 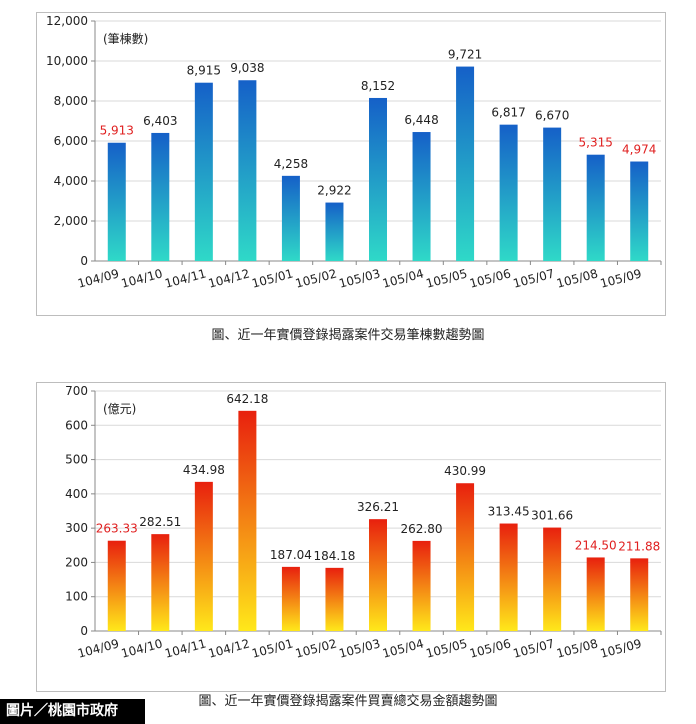 What do you see at coordinates (596, 143) in the screenshot?
I see `data-label: 5,315` at bounding box center [596, 143].